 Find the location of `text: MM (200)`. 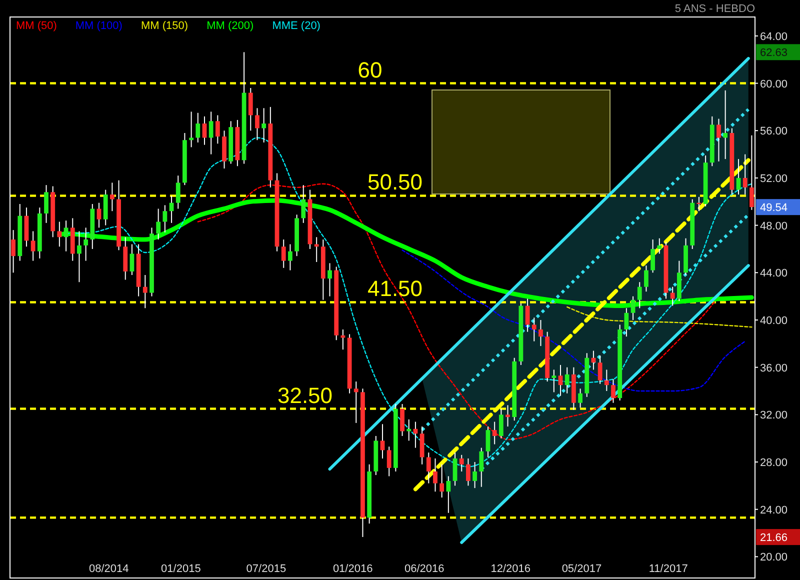

text: MM (200) is located at coordinates (230, 26).